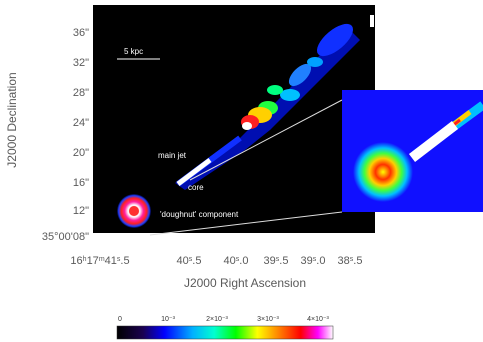  What do you see at coordinates (81, 211) in the screenshot?
I see `y-tick: 12"` at bounding box center [81, 211].